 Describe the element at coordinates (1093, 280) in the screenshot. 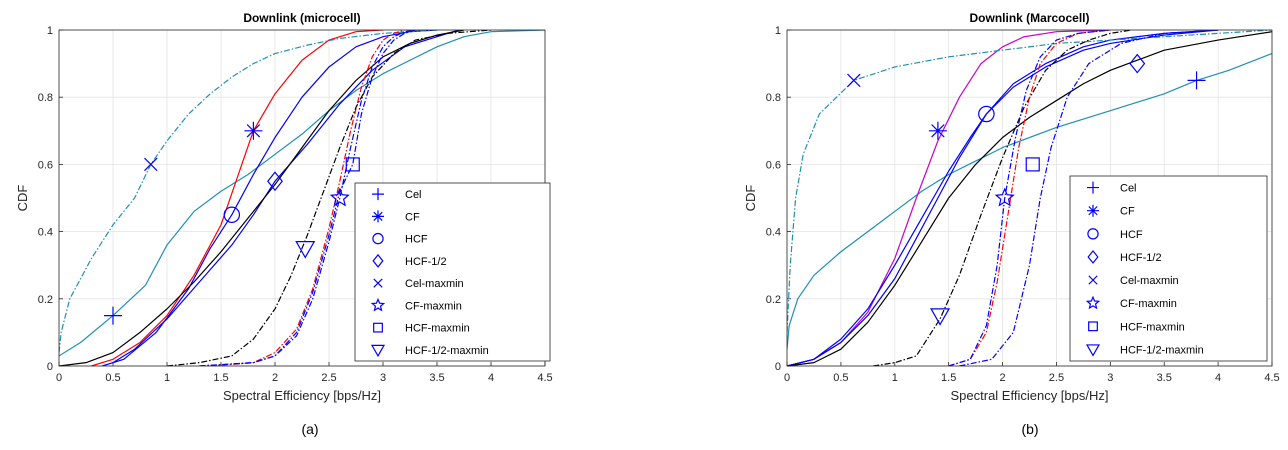

I see `legend-marker-cross` at that location.